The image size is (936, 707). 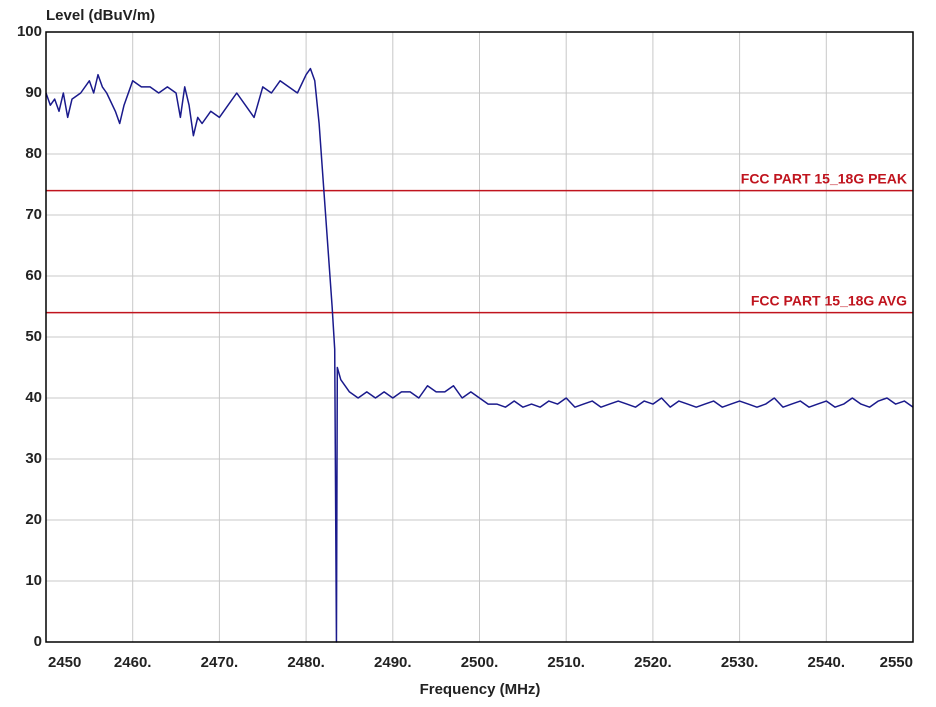 I want to click on x-tick-label: 2550, so click(x=896, y=662).